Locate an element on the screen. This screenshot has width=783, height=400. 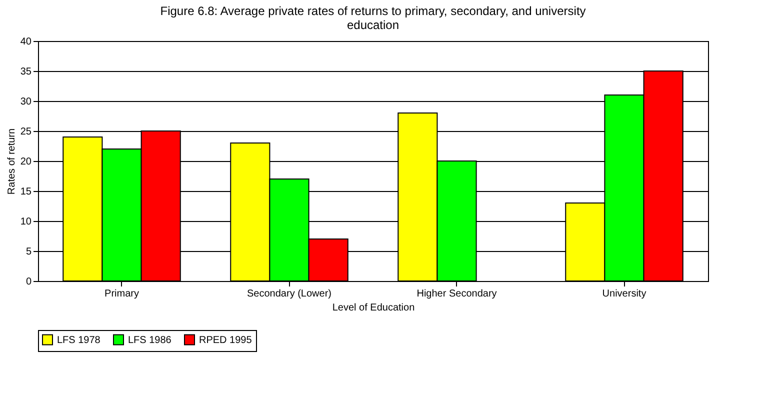
legend-label: RPED 1995 is located at coordinates (225, 340).